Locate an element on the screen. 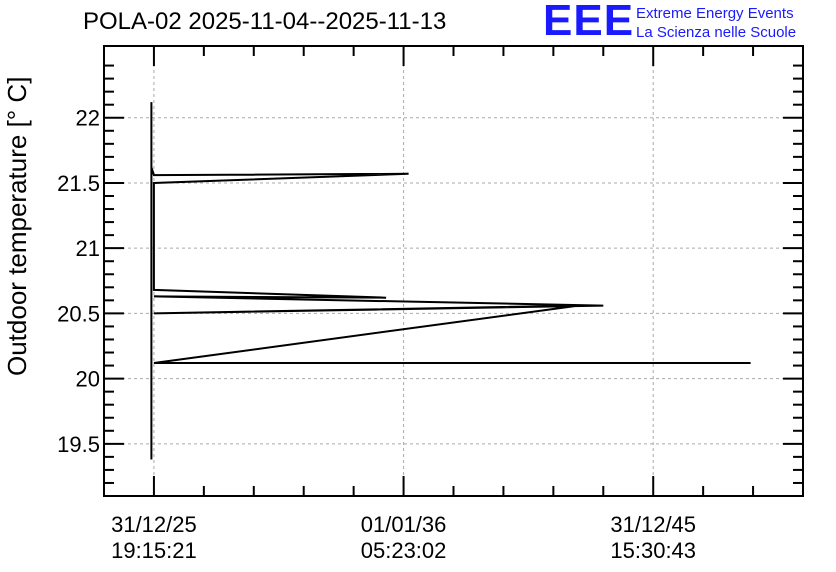 Image resolution: width=836 pixels, height=572 pixels. x-tick-label-time: 19:15:21 is located at coordinates (154, 550).